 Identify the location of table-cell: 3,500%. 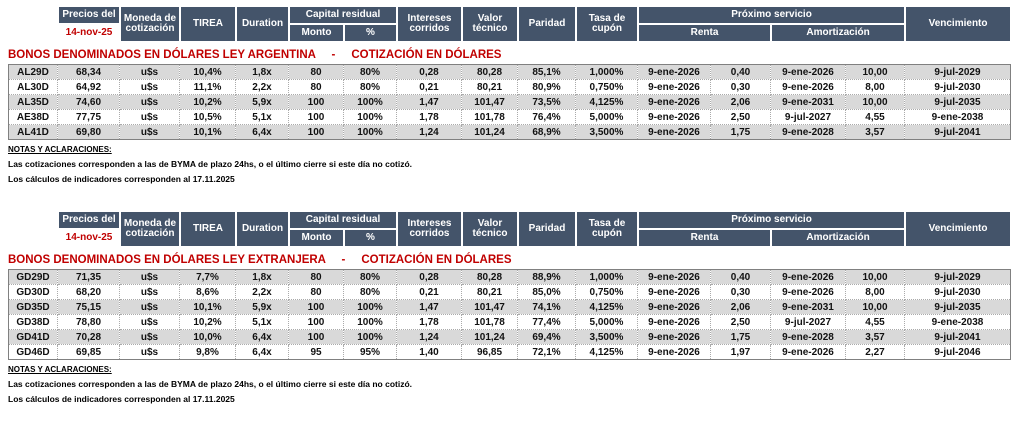
(606, 132).